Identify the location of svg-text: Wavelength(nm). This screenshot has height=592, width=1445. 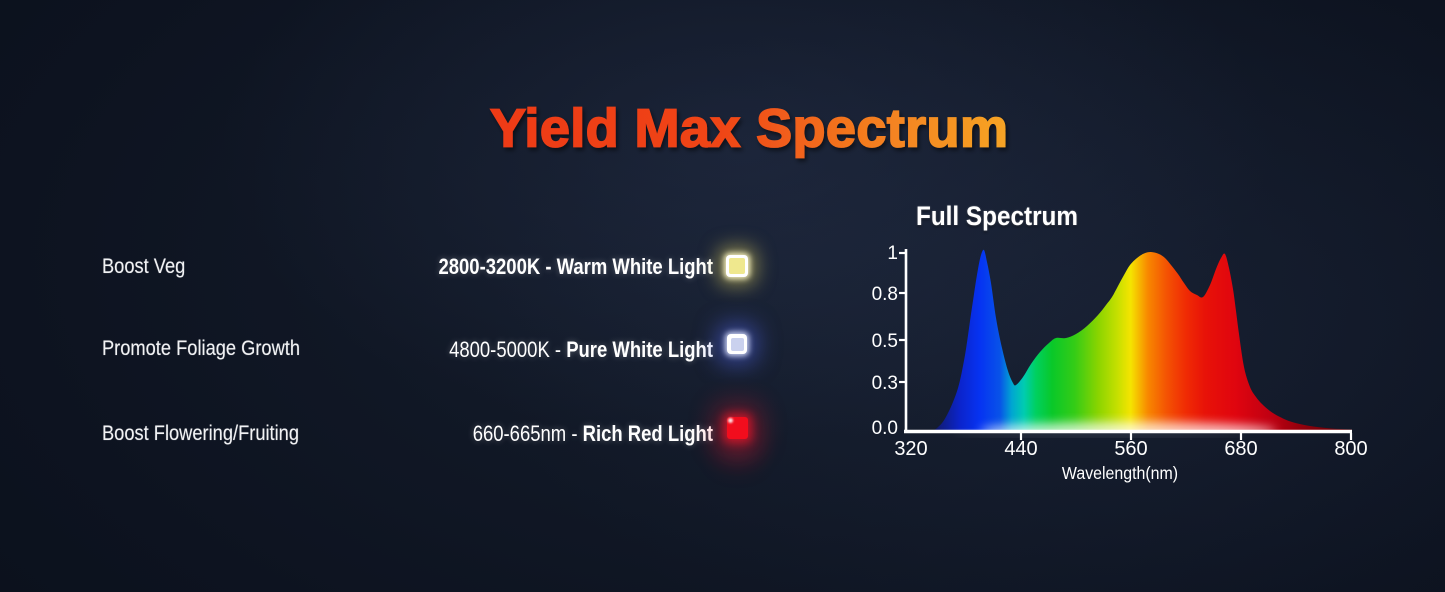
(1120, 473).